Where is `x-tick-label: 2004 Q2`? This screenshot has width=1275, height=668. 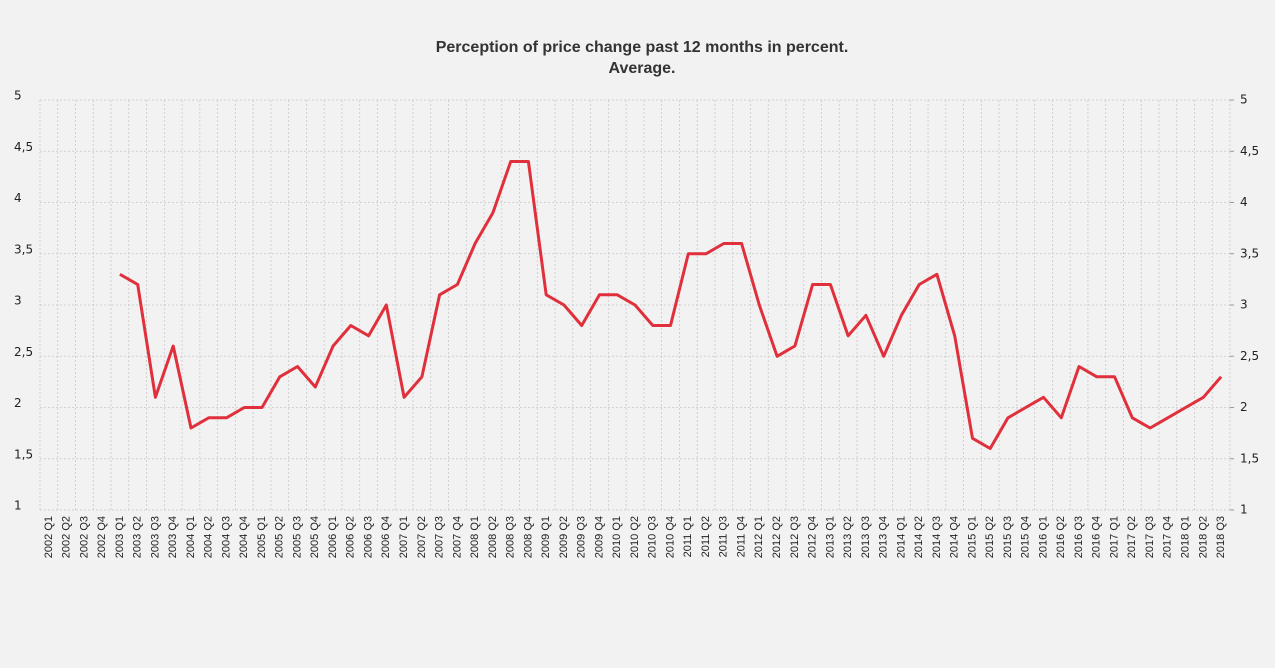
x-tick-label: 2004 Q2 is located at coordinates (209, 537).